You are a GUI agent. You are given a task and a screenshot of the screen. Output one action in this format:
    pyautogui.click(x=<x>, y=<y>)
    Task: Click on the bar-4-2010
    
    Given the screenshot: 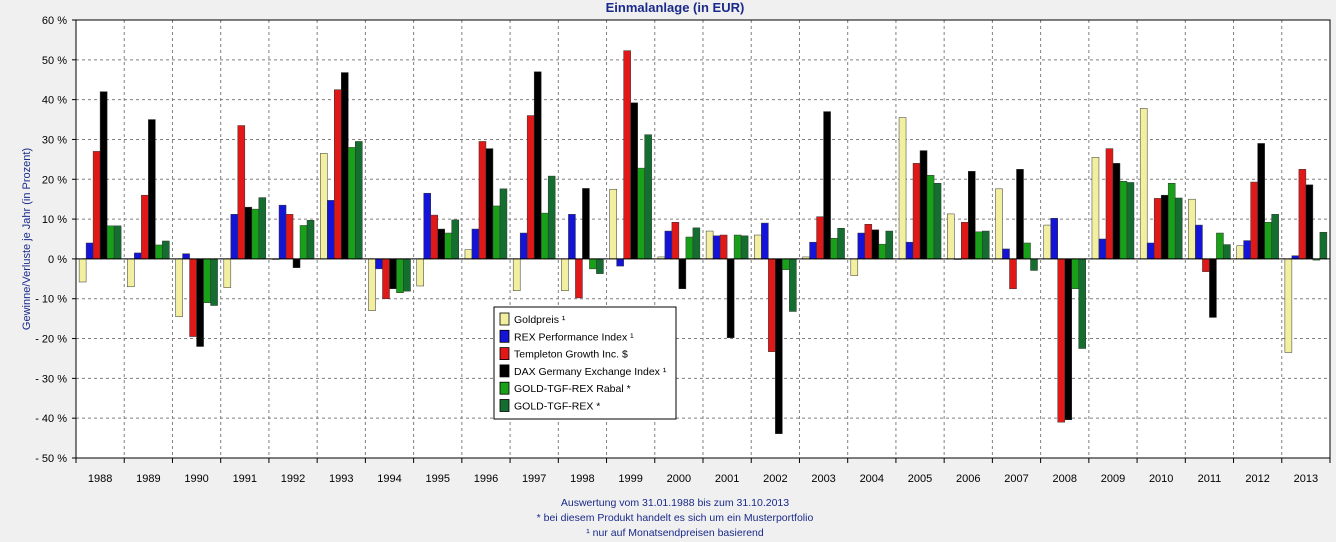 What is the action you would take?
    pyautogui.click(x=1171, y=221)
    